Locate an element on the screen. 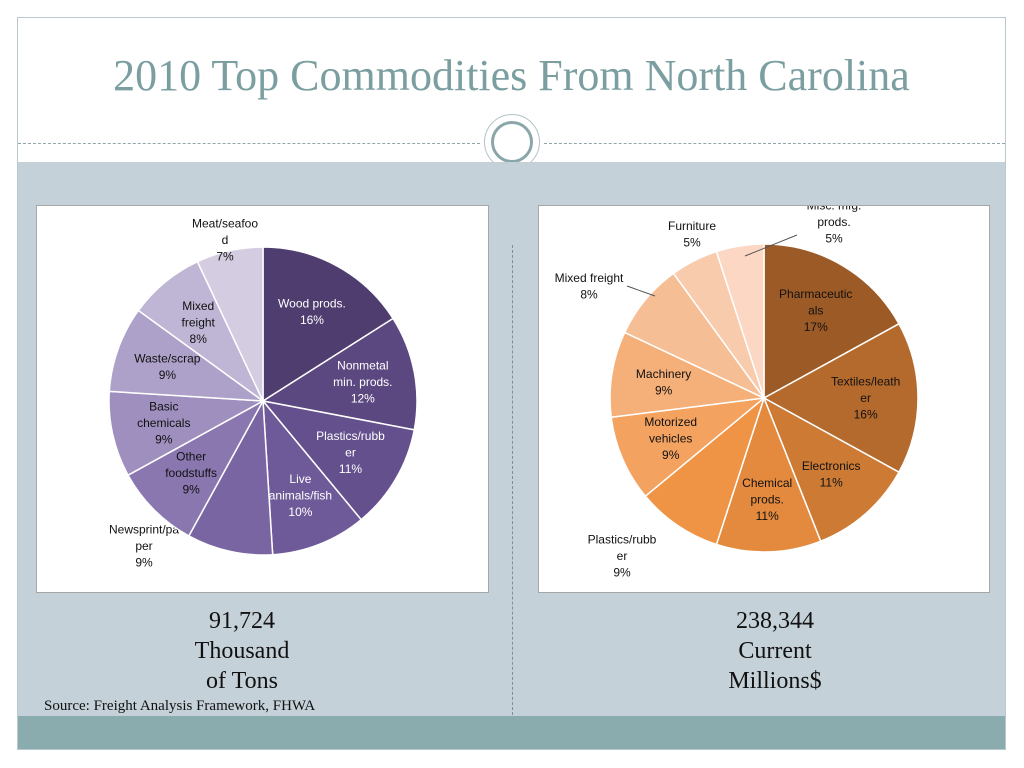  pie-label-line: Misc. mfg. is located at coordinates (834, 209).